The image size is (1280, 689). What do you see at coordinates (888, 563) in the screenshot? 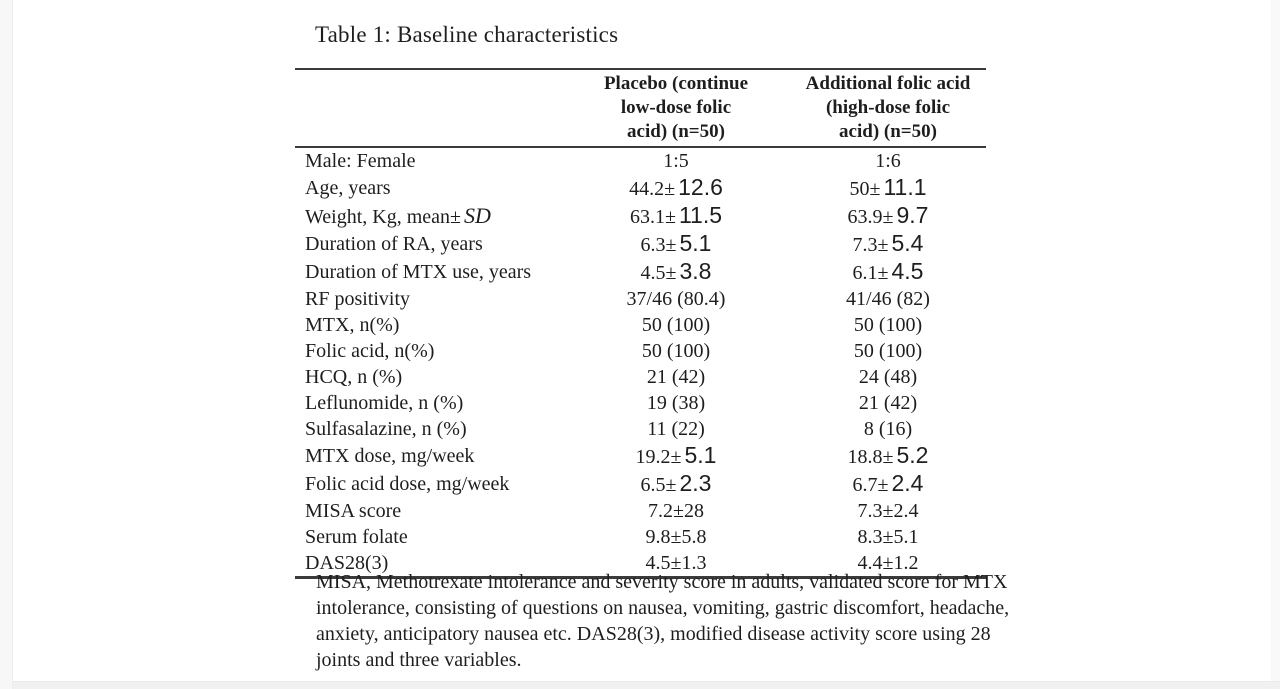
I see `additional-folic-value-text: 4.4±1.2` at bounding box center [888, 563].